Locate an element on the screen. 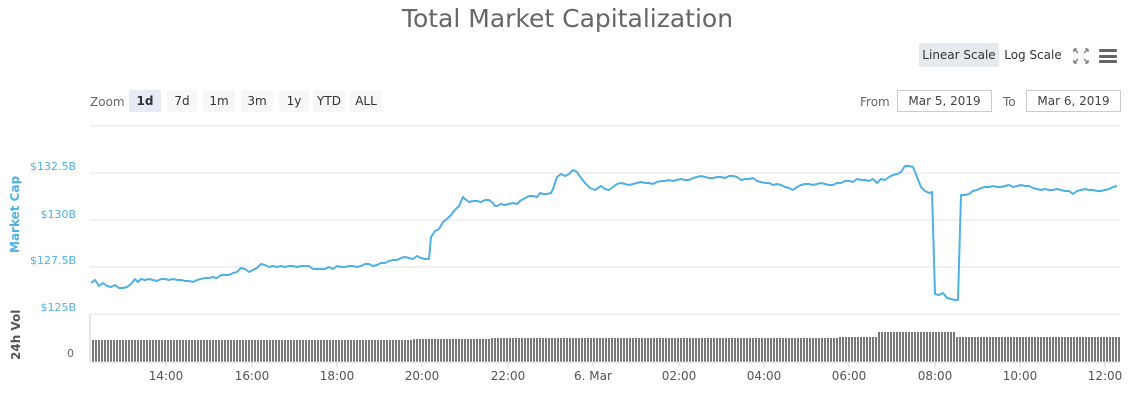  x-tick-label: 06:00 is located at coordinates (849, 376).